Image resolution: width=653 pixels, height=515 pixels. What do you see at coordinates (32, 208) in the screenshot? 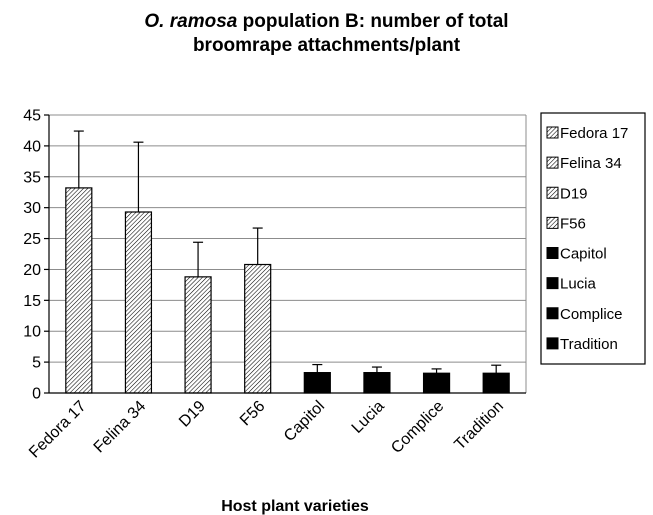
I see `y-tick-label-30: 30` at bounding box center [32, 208].